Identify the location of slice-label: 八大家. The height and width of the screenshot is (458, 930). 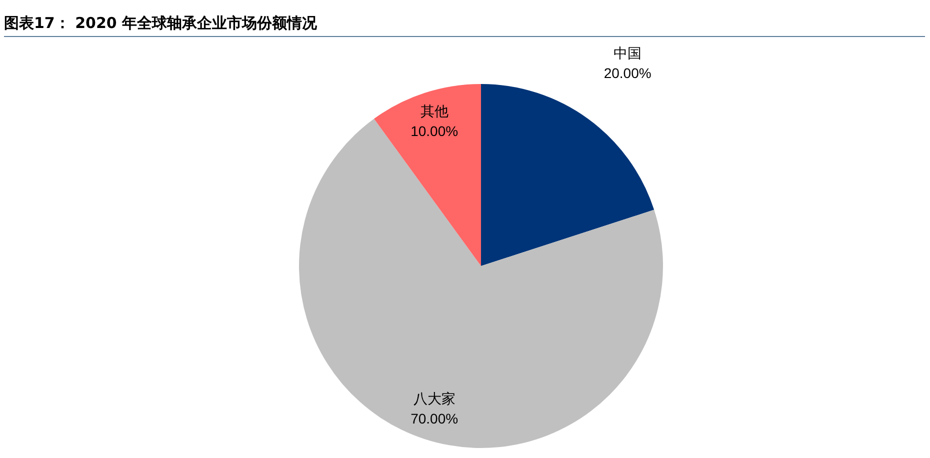
(434, 399).